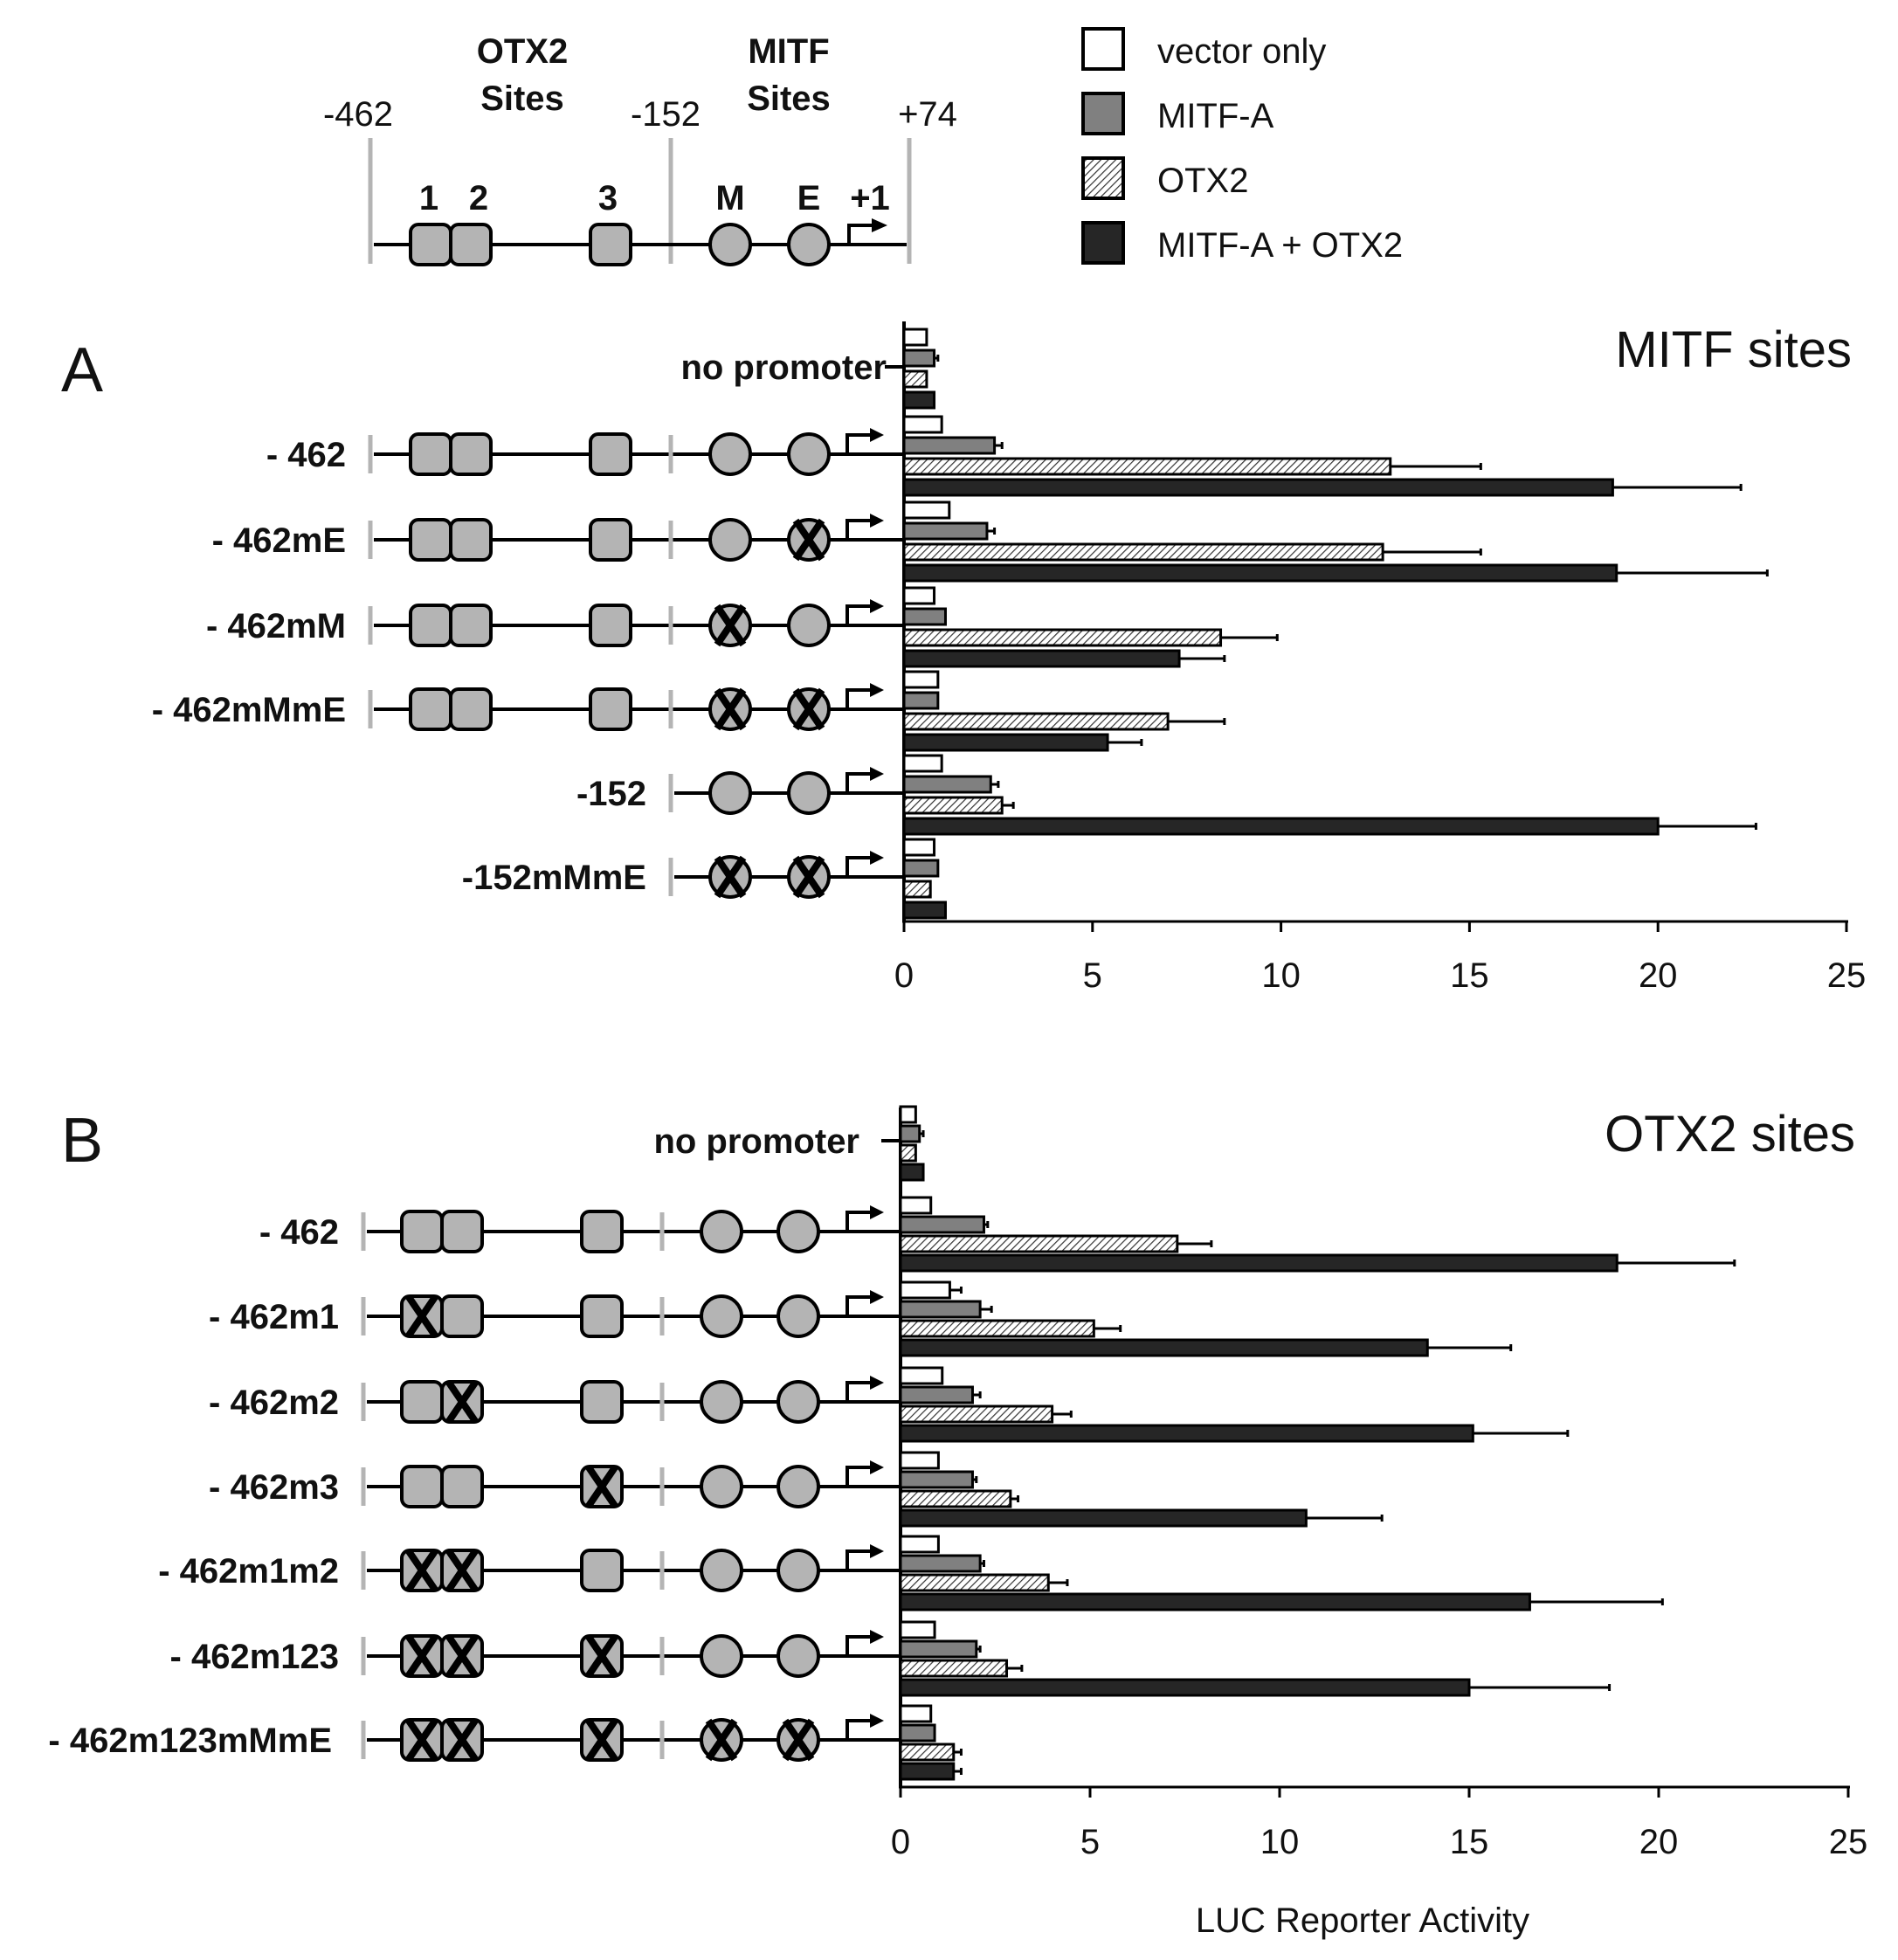  Describe the element at coordinates (1469, 1842) in the screenshot. I see `x-tick-label-15: 15` at that location.